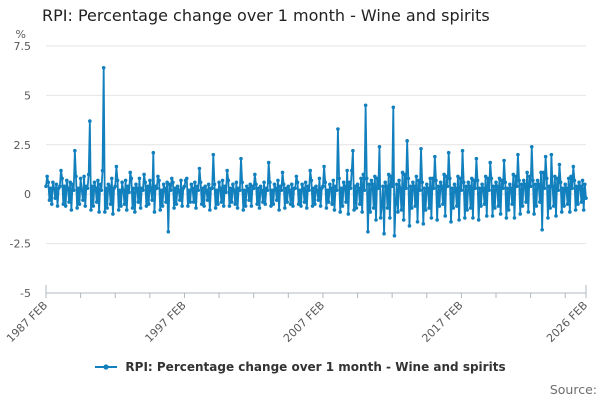  I want to click on x-axis-labels: 1987 FEB 1997 FEB 2007 FEB 2017 FEB 2026 FEB, so click(297, 322).